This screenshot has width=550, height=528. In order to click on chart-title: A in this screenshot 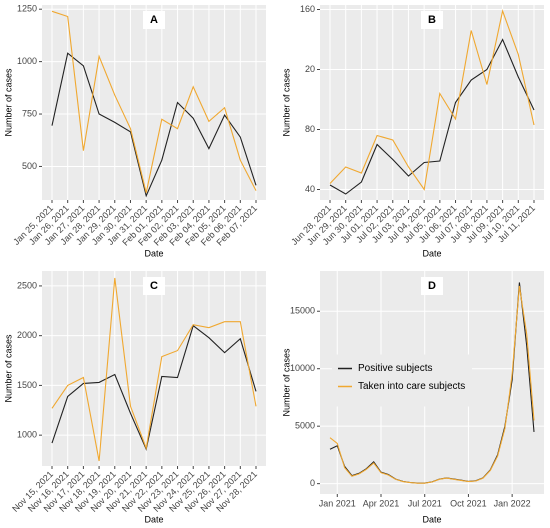, I will do `click(154, 20)`.